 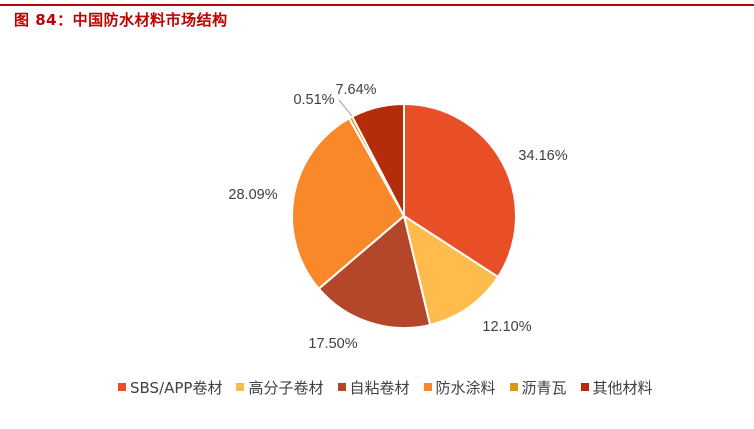 I want to click on leader-line, so click(x=345, y=108).